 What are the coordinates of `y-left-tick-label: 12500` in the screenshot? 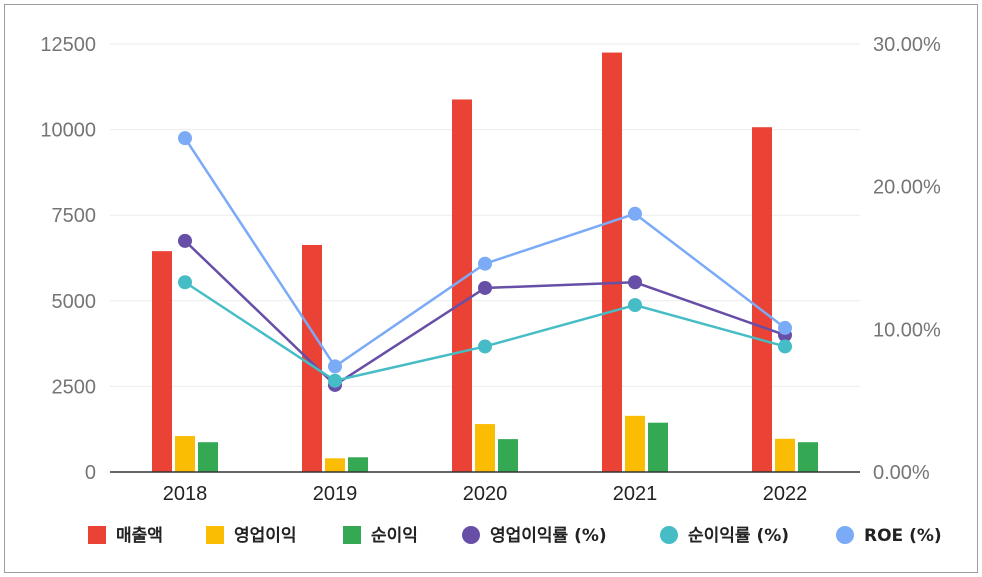 It's located at (68, 45).